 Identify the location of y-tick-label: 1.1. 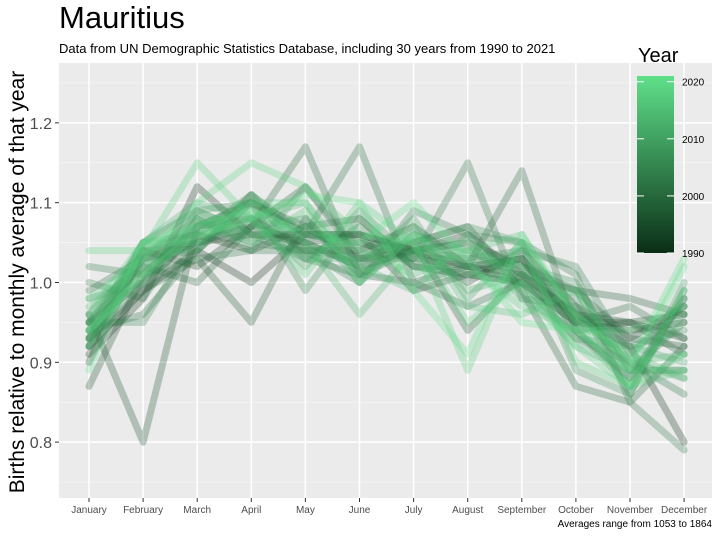
(41, 204).